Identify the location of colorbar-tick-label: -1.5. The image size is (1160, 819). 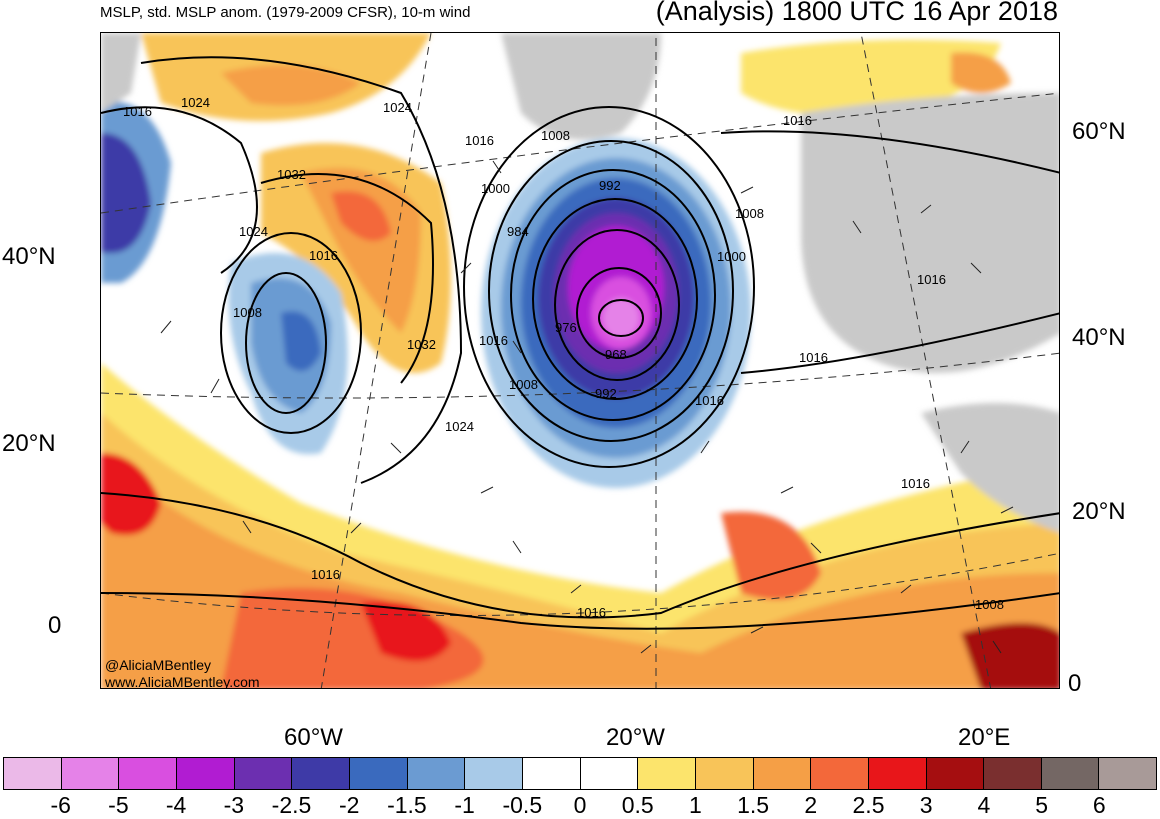
(407, 805).